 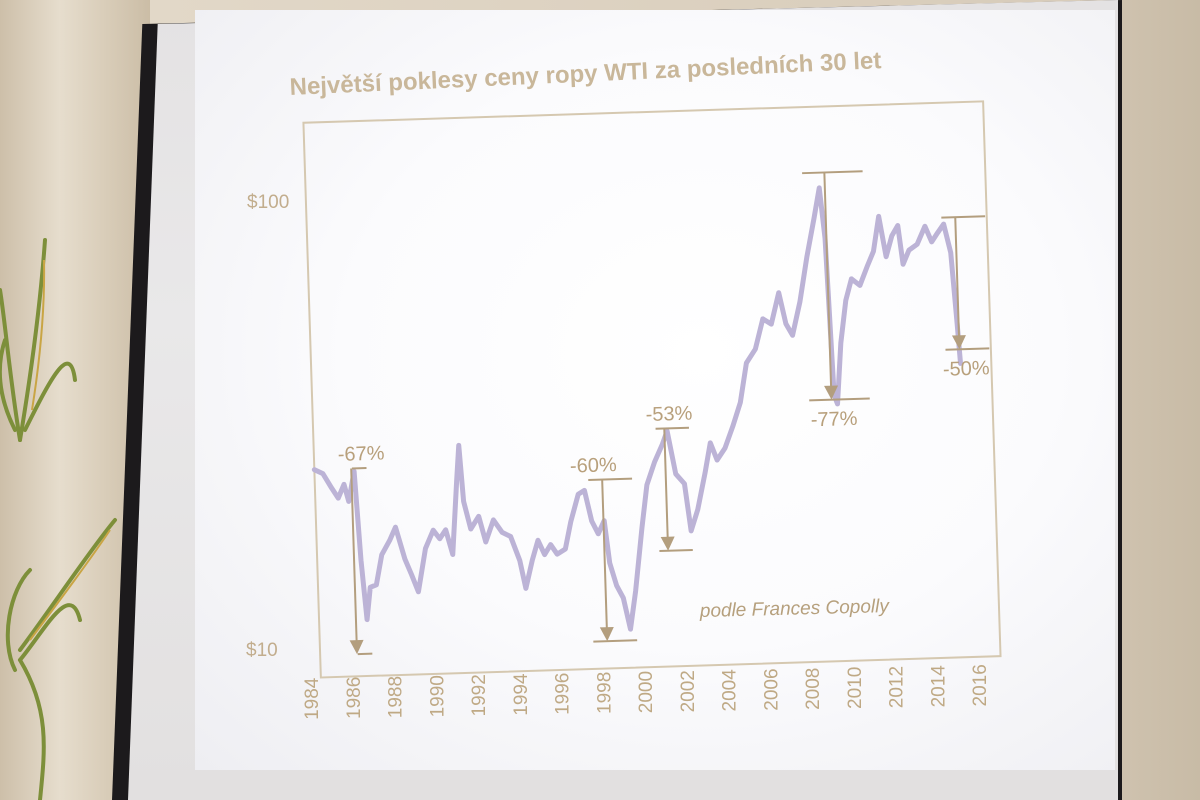 I want to click on y-tick-label-10: $10, so click(x=262, y=650).